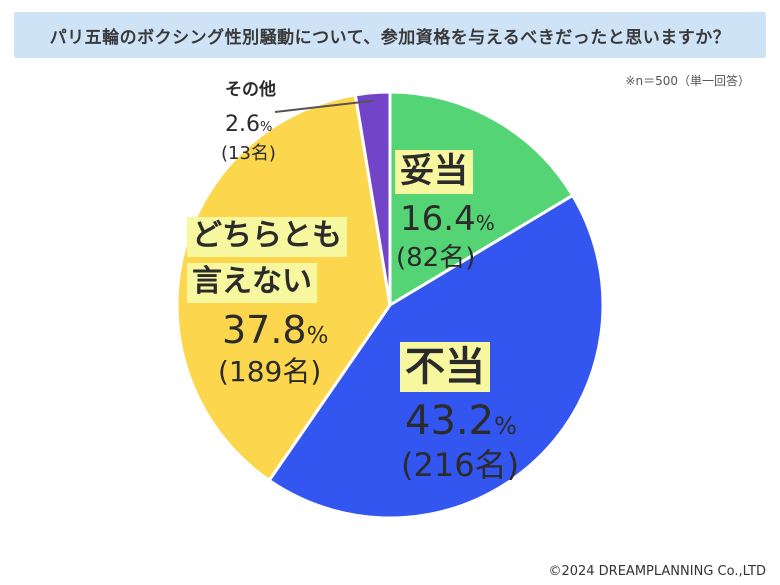  Describe the element at coordinates (250, 89) in the screenshot. I see `slice-category-label: その他` at that location.